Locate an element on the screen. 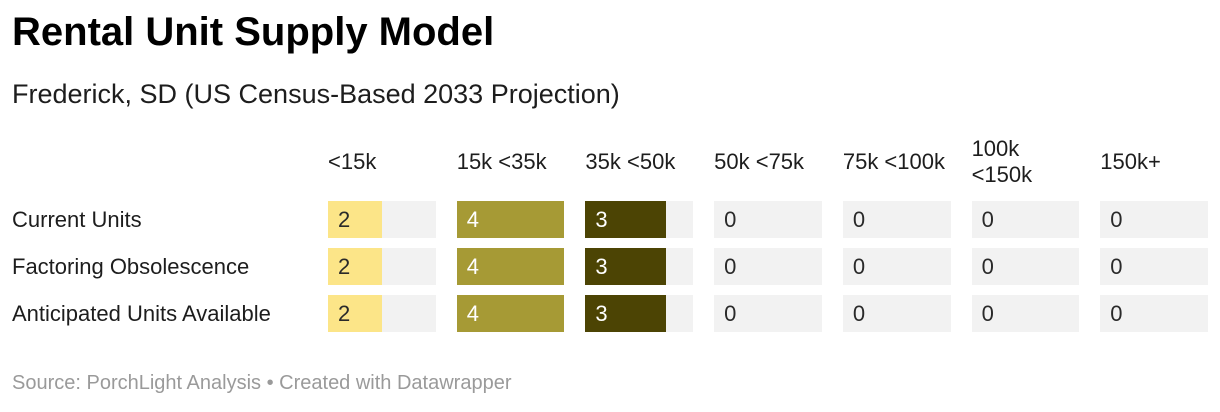 This screenshot has width=1220, height=412. column-header-2: 15k <35k is located at coordinates (501, 161).